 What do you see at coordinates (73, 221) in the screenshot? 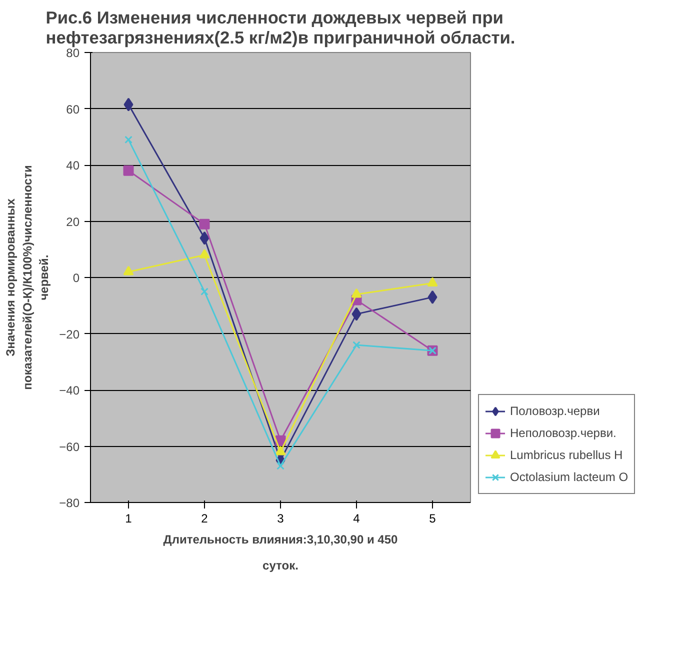
I see `y-tick-label: 20` at bounding box center [73, 221].